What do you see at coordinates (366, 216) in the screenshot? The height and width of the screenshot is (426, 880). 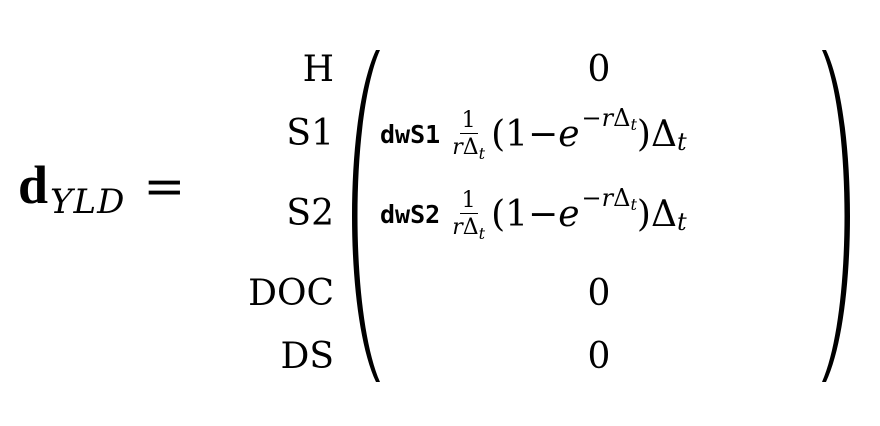 I see `left-parenthesis` at bounding box center [366, 216].